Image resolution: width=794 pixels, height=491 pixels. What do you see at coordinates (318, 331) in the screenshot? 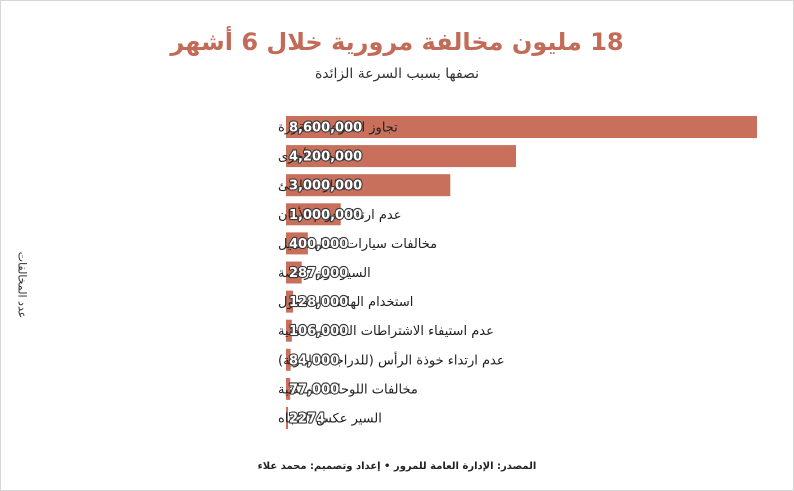
I see `data-label: 106,000` at bounding box center [318, 331].